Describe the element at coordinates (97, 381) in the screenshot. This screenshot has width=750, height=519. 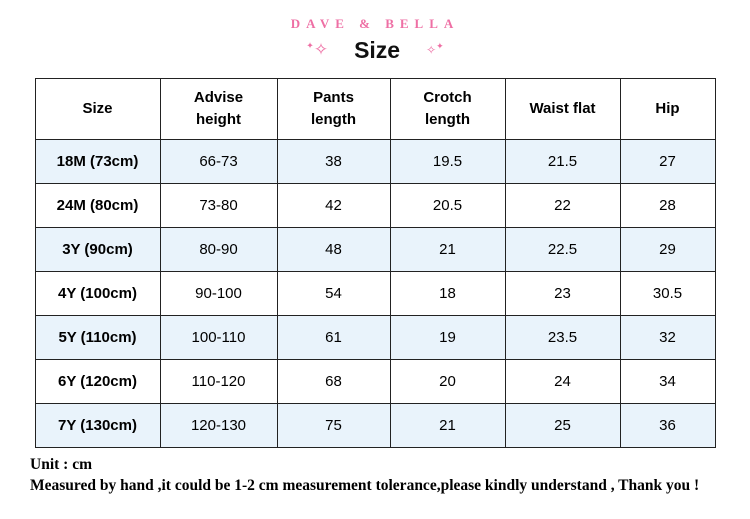
I see `row-size-label: 6Y (120cm)` at that location.